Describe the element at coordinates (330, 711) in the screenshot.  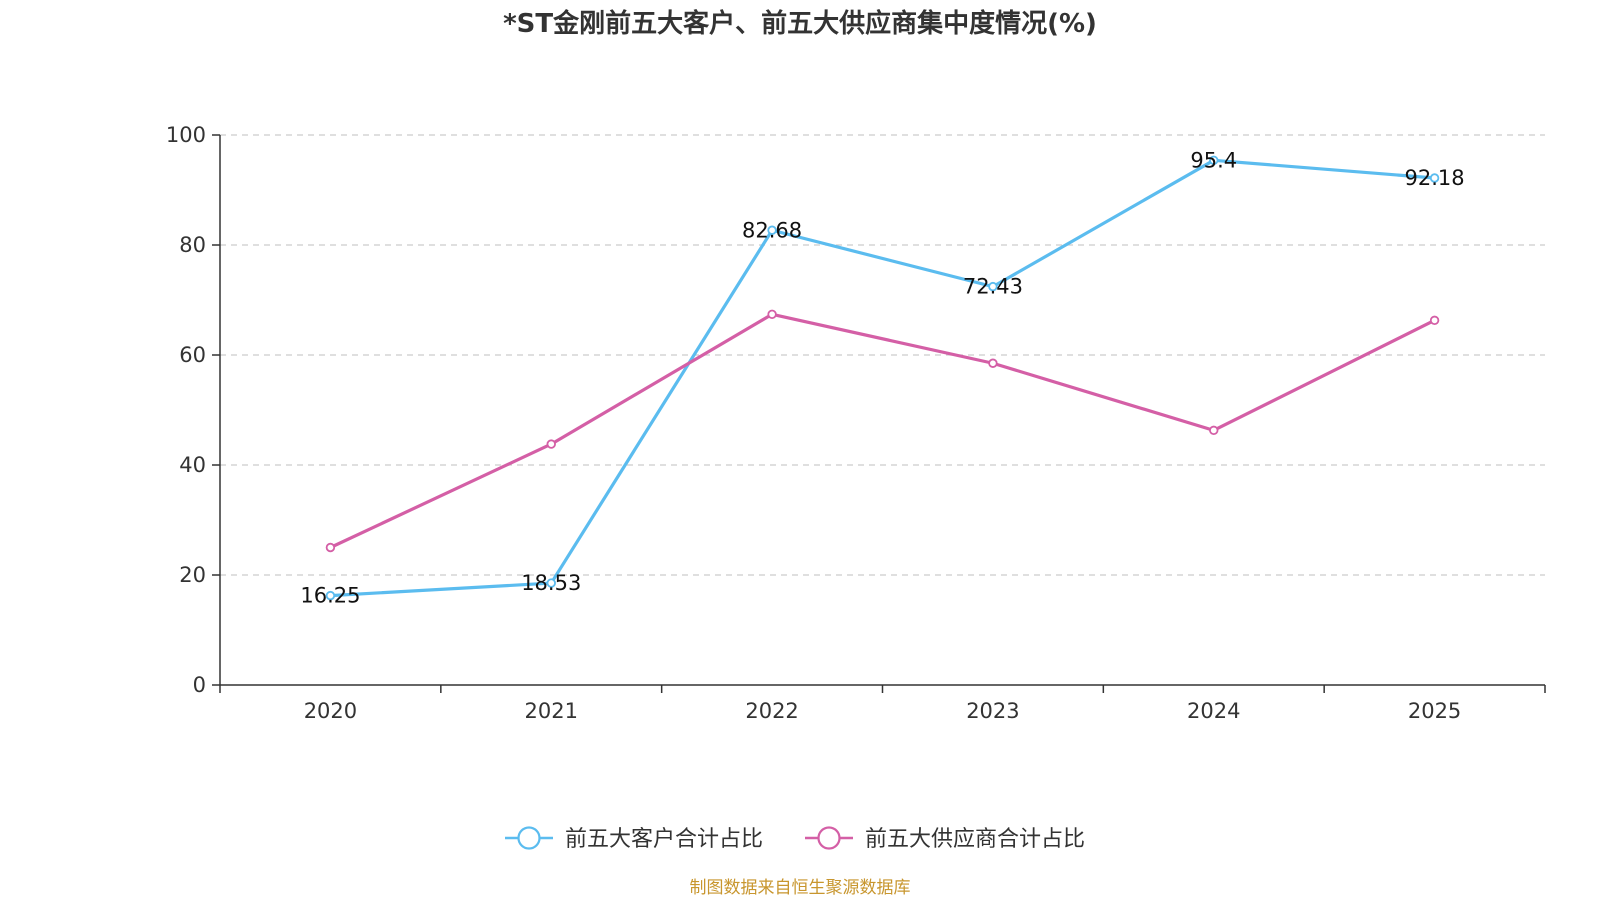
I see `x-tick-label: 2020` at that location.